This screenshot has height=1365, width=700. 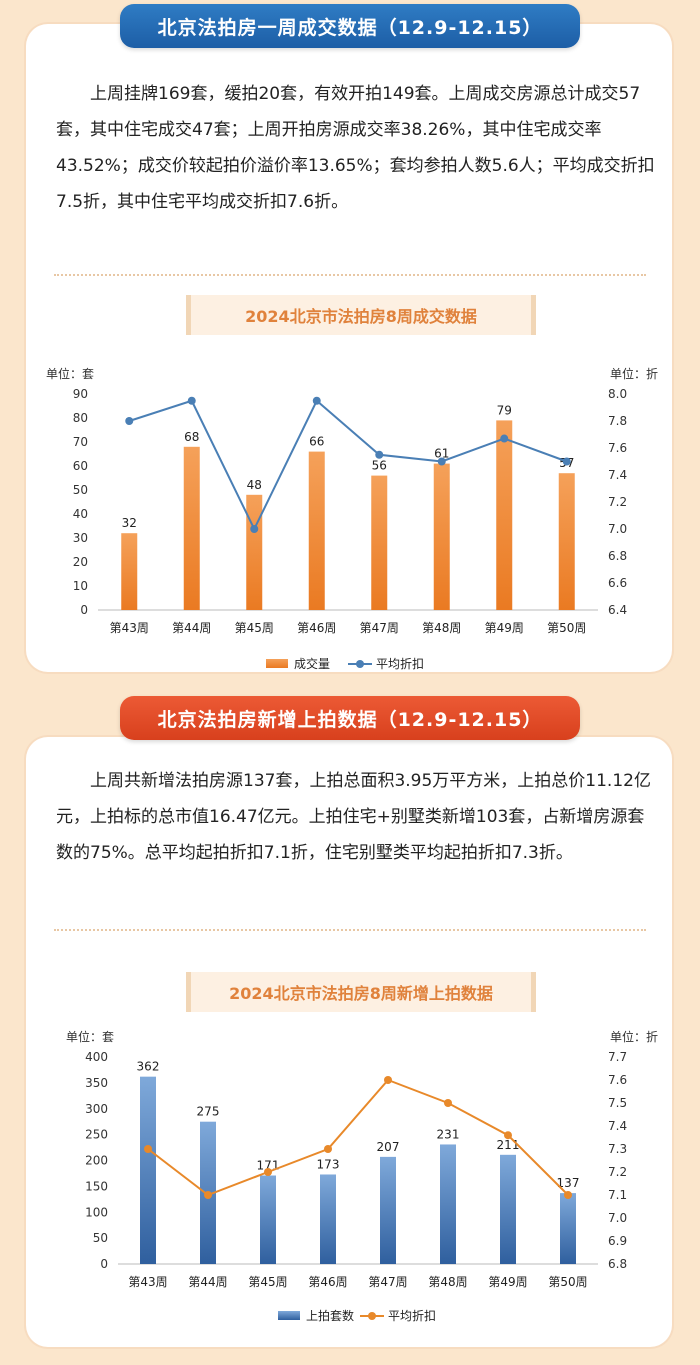 I want to click on x-tick-label: 第44周, so click(x=191, y=628).